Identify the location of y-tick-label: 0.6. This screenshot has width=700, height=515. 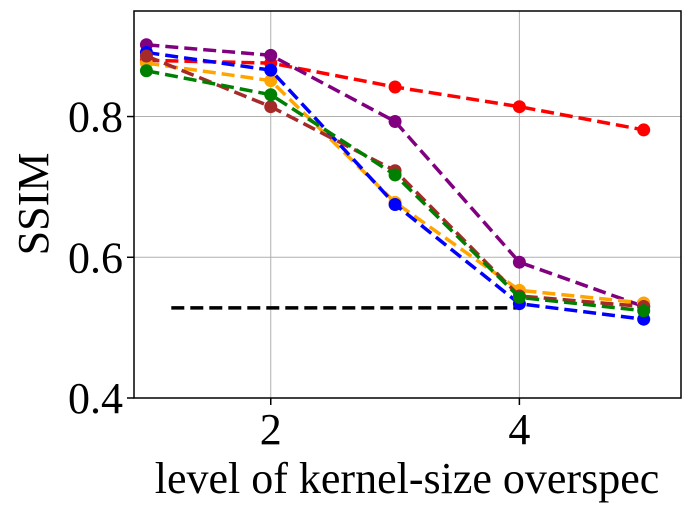
(95, 257).